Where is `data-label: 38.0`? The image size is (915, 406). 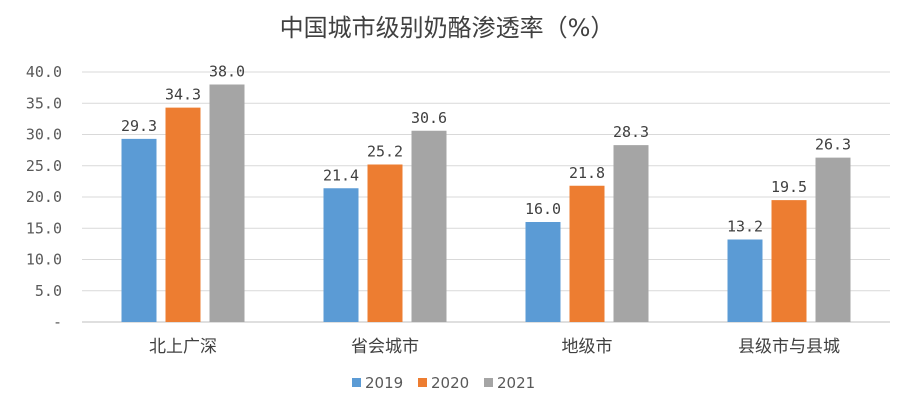
data-label: 38.0 is located at coordinates (227, 72).